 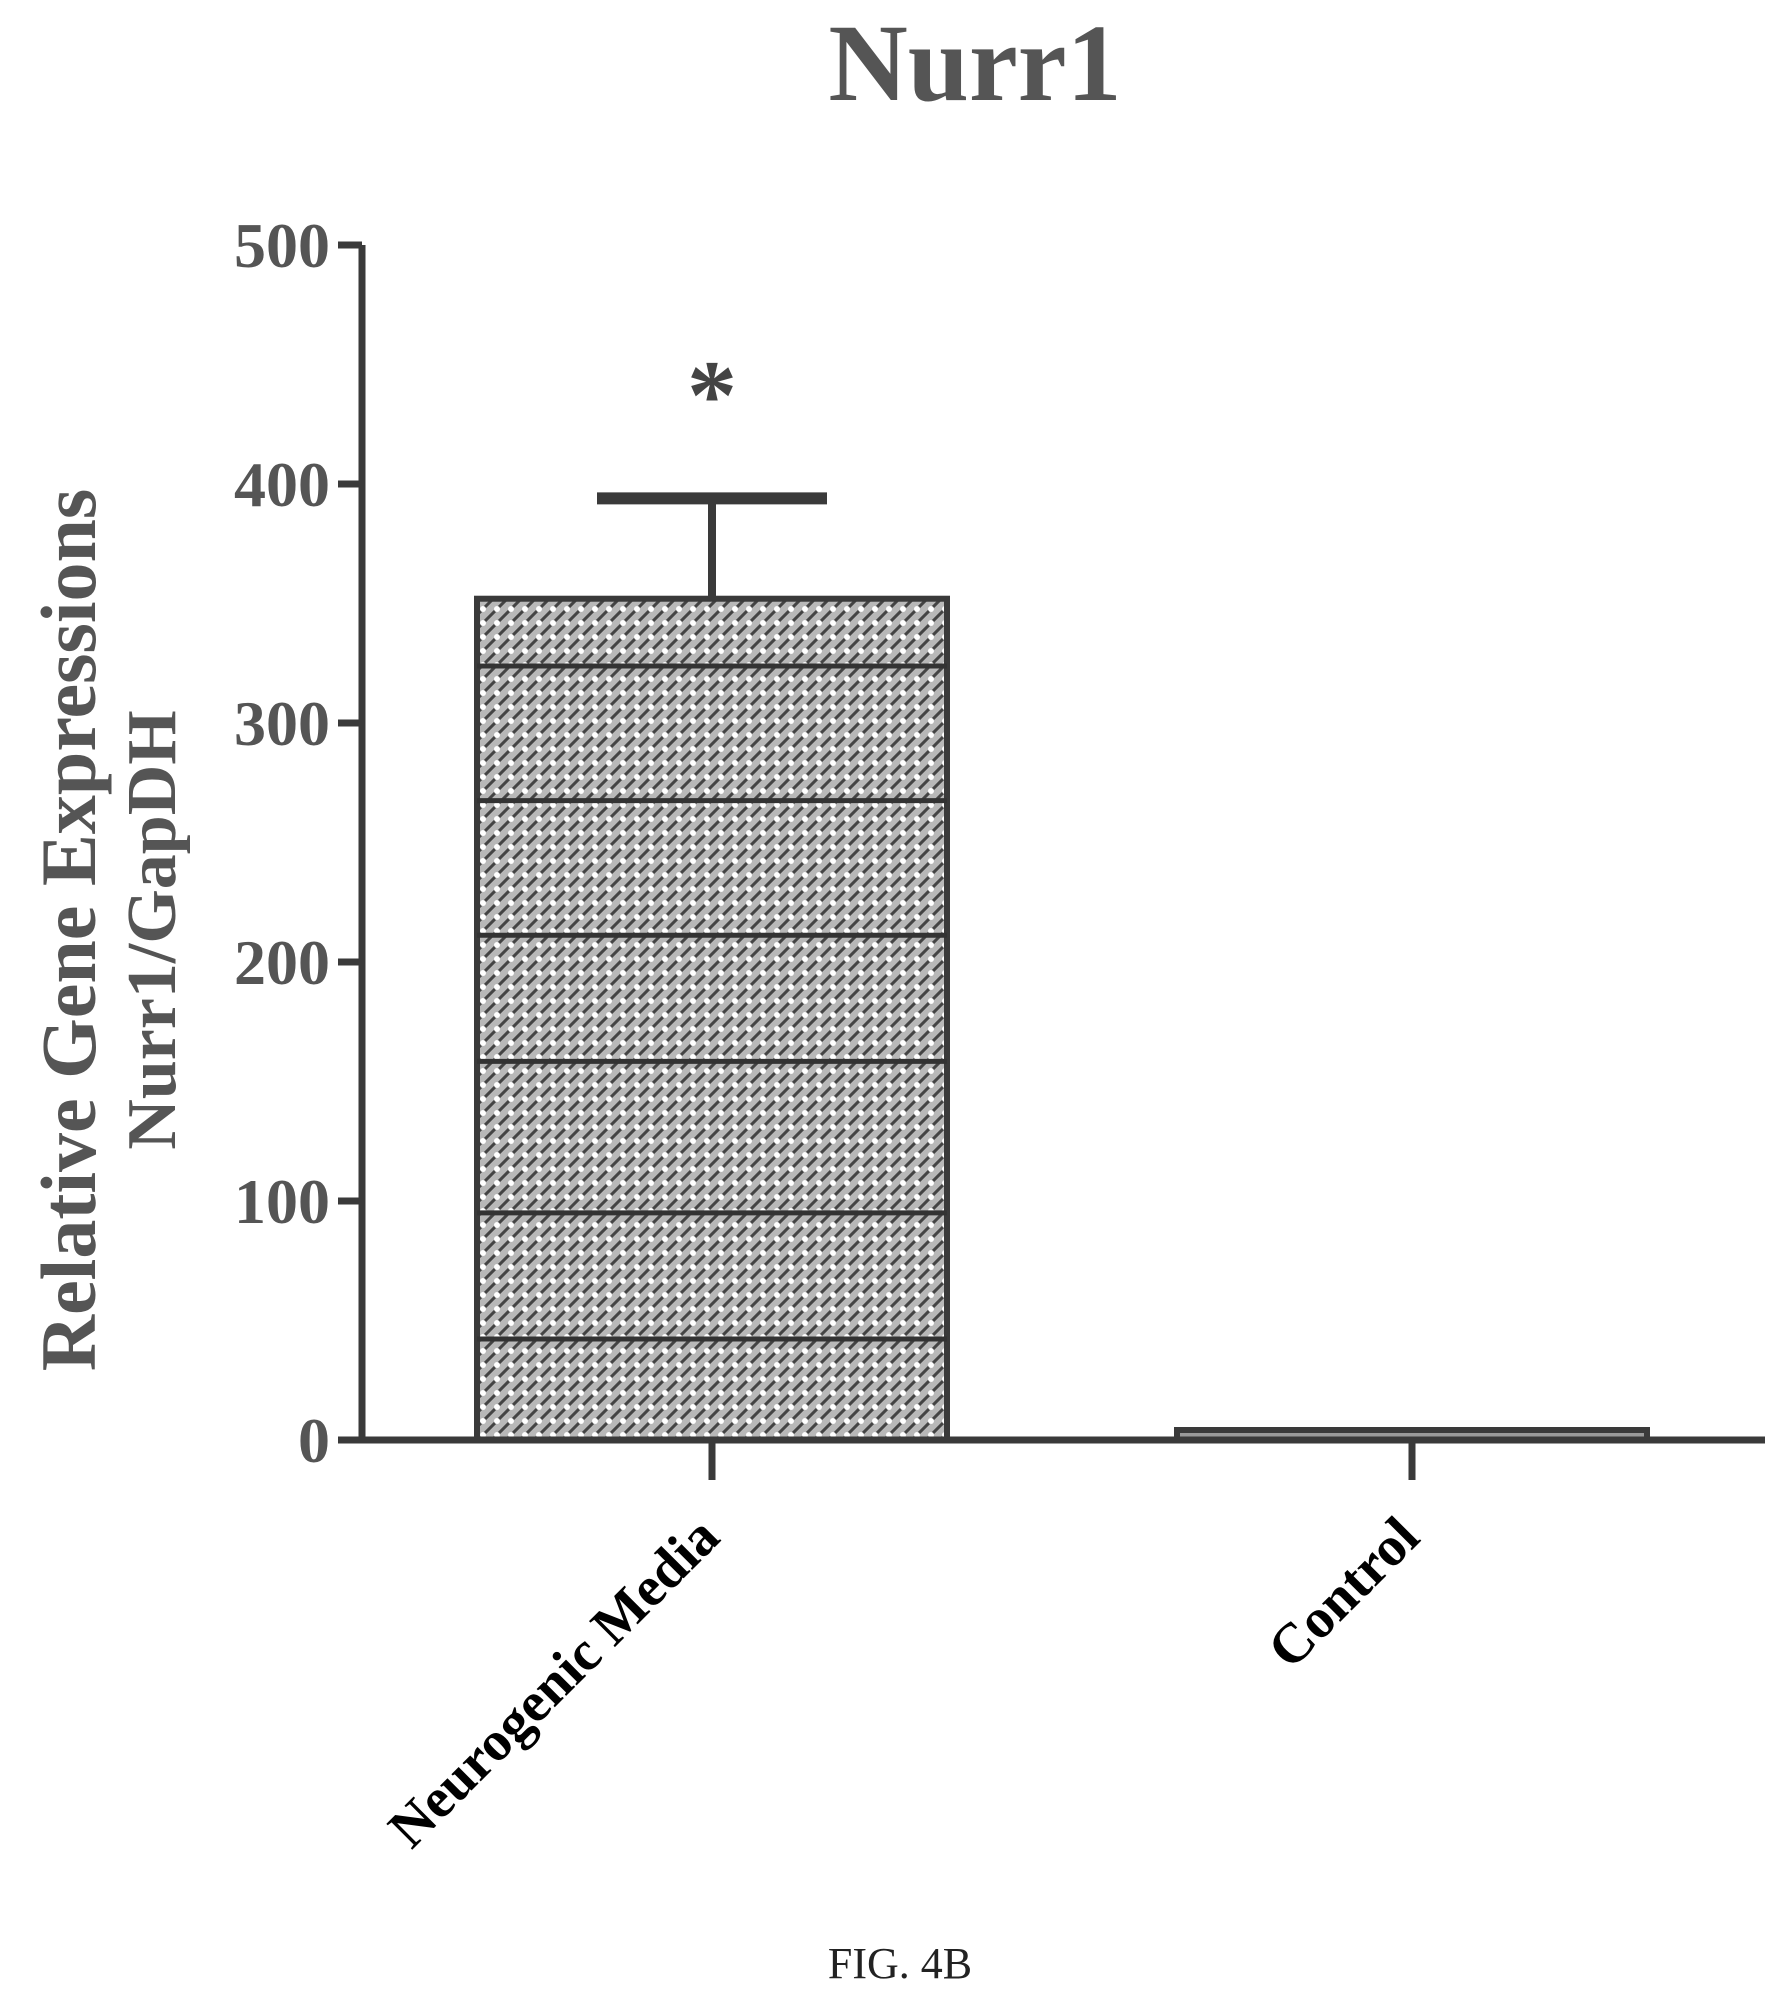 What do you see at coordinates (712, 1019) in the screenshot?
I see `bar-neurogenic-media` at bounding box center [712, 1019].